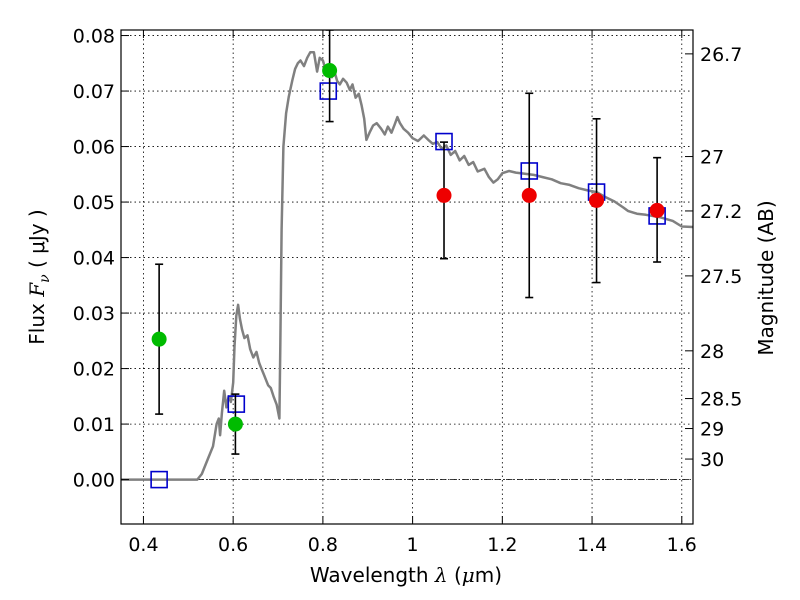 The width and height of the screenshot is (800, 600). Describe the element at coordinates (94, 203) in the screenshot. I see `y-tick-label: 0.05` at that location.